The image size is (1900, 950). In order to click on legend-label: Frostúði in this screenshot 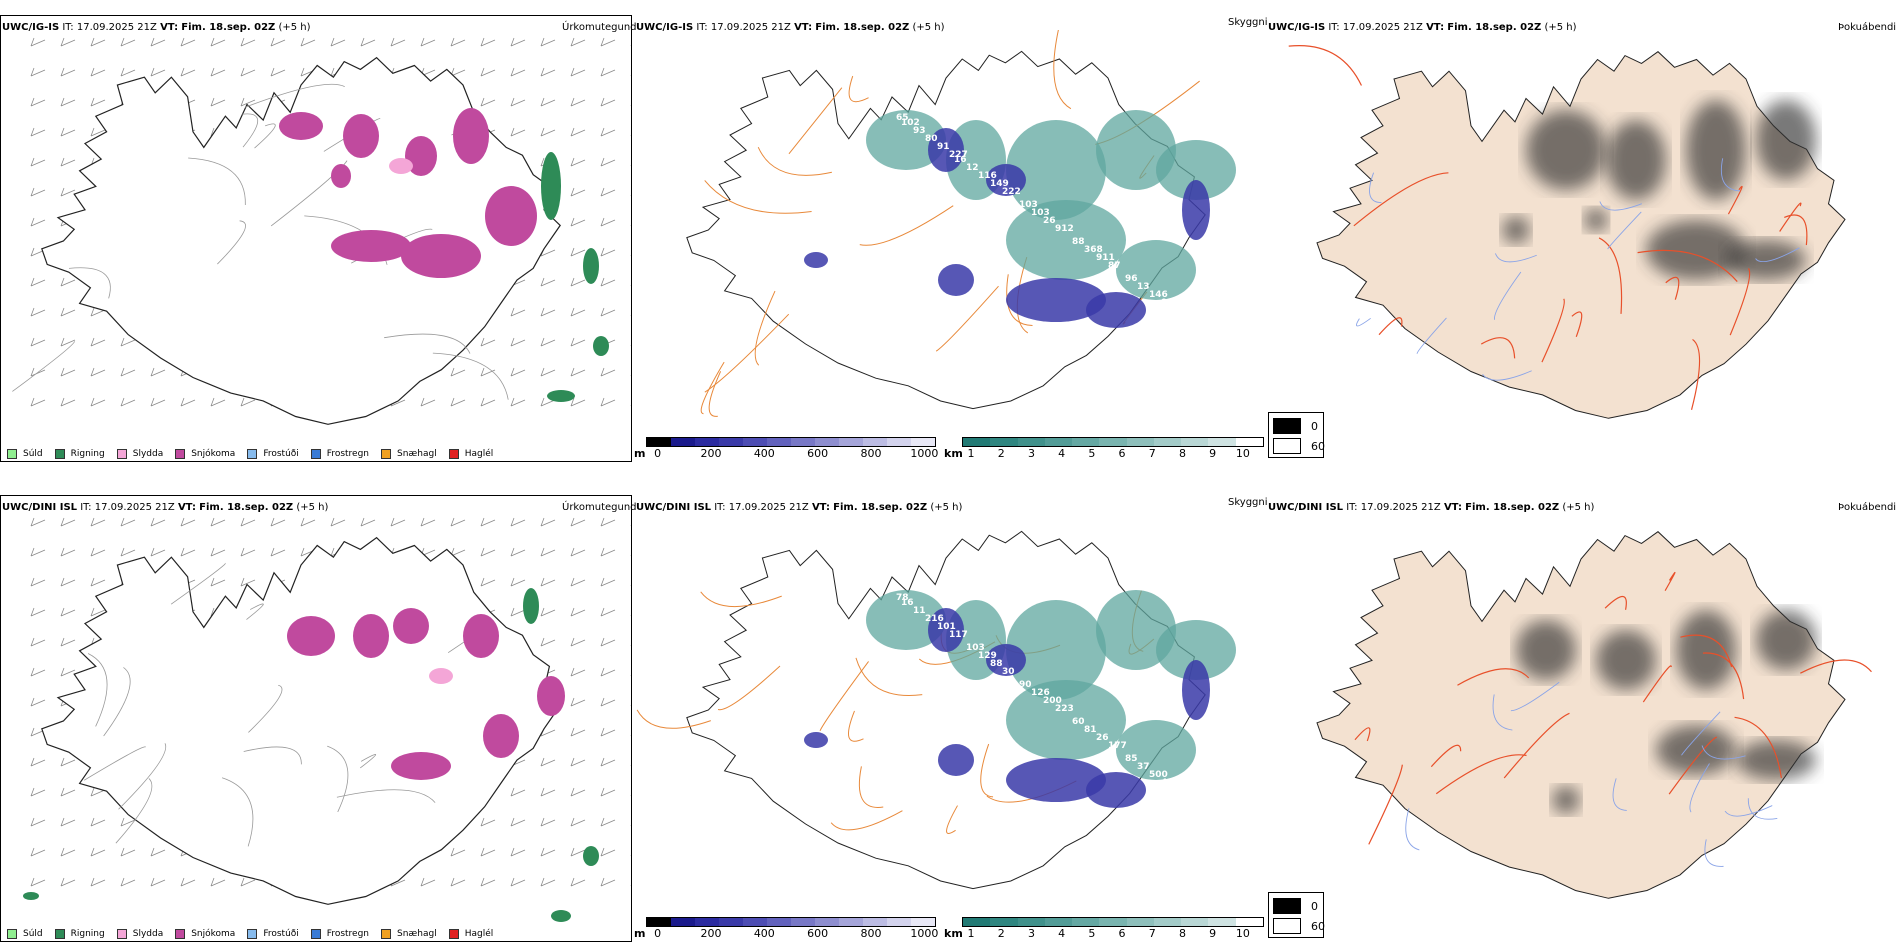, I will do `click(281, 934)`.